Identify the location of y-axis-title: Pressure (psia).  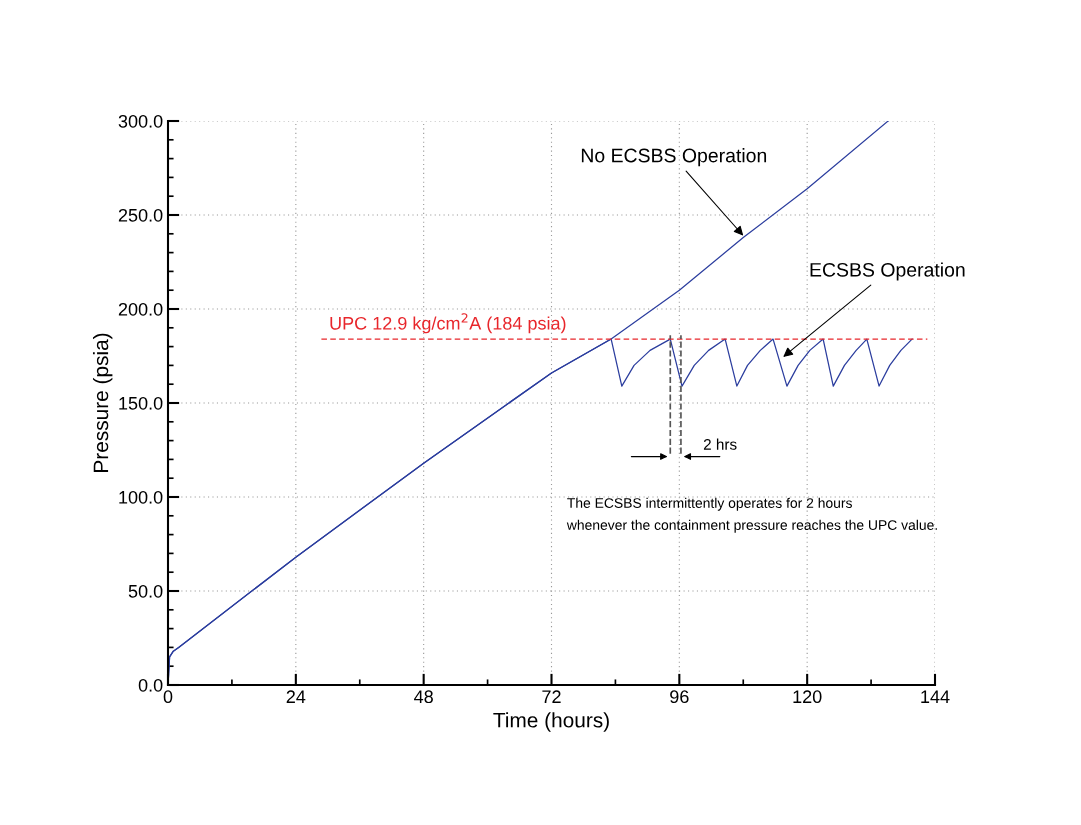
(102, 402).